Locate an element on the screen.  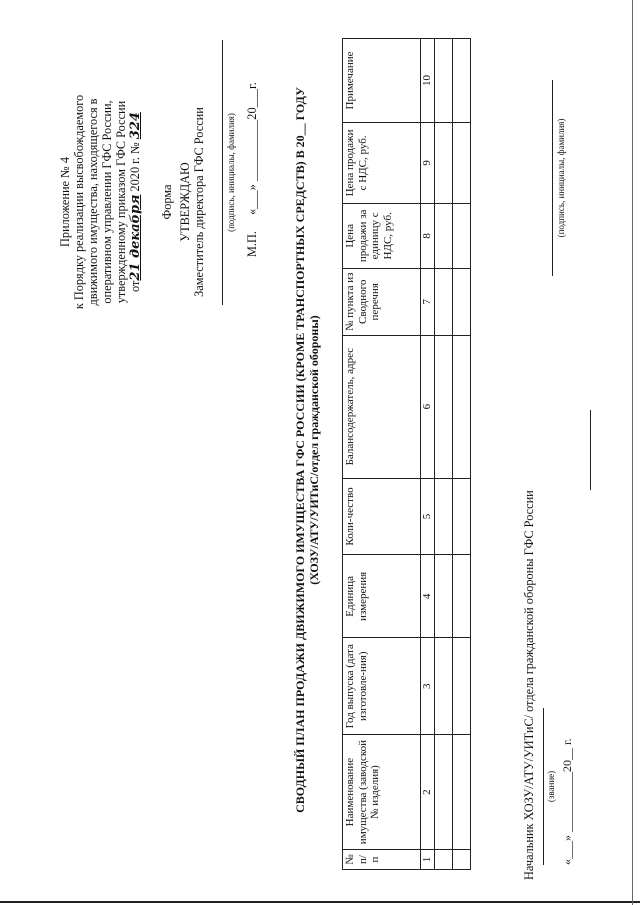
column-number: 8 is located at coordinates (427, 236).